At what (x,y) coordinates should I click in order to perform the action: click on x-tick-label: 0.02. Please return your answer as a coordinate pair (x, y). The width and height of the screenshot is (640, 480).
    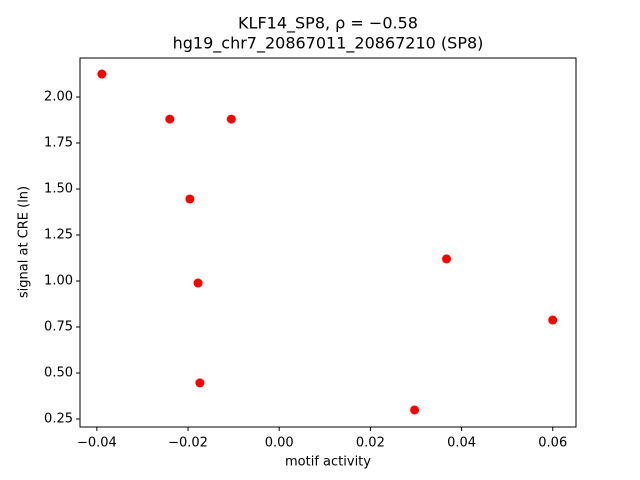
    Looking at the image, I should click on (370, 443).